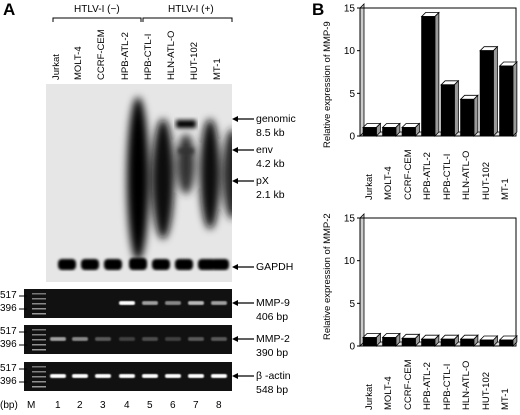 The image size is (520, 415). What do you see at coordinates (264, 150) in the screenshot?
I see `northern-label-name-1: env` at bounding box center [264, 150].